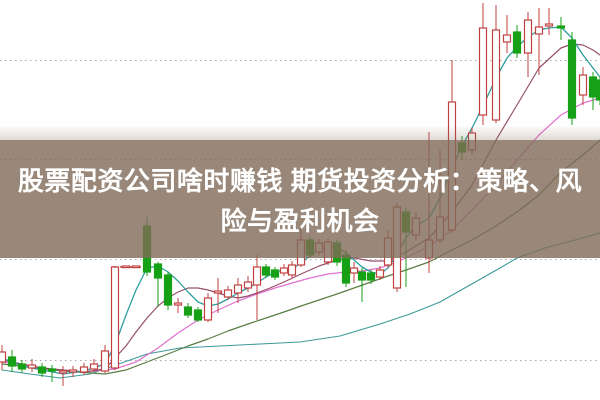 The width and height of the screenshot is (600, 400). What do you see at coordinates (300, 221) in the screenshot?
I see `article-title-line2: 险与盈利机会` at bounding box center [300, 221].